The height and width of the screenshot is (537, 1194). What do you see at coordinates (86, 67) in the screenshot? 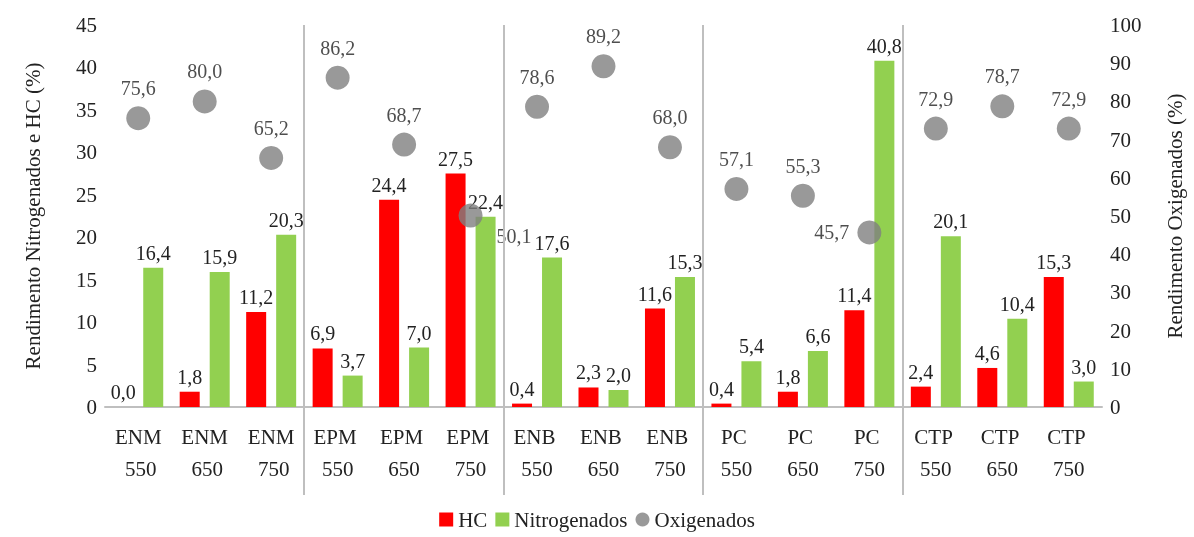
I see `y-tick-label: 40` at bounding box center [86, 67].